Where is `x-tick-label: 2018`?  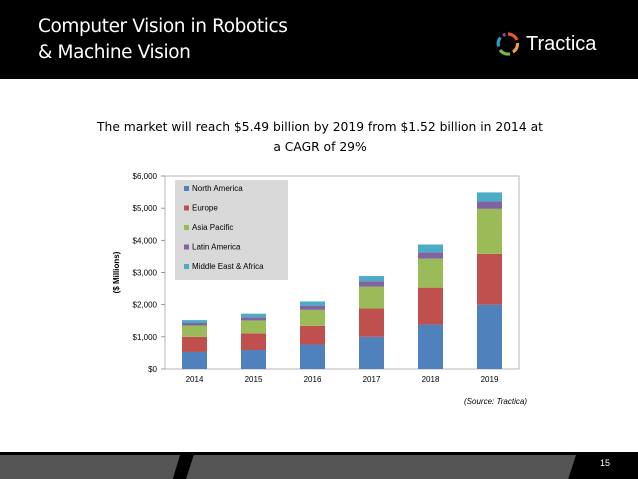 x-tick-label: 2018 is located at coordinates (431, 379).